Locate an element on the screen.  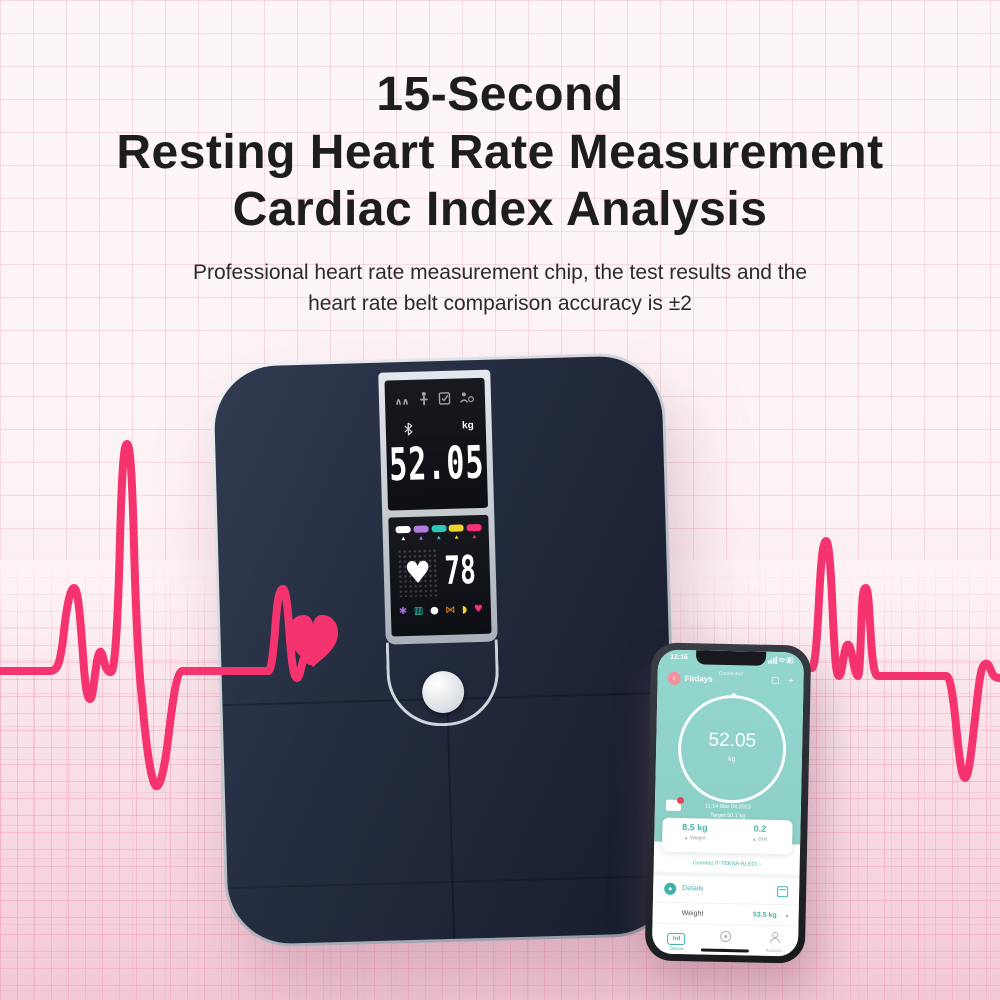
unit-label: kg is located at coordinates (467, 426).